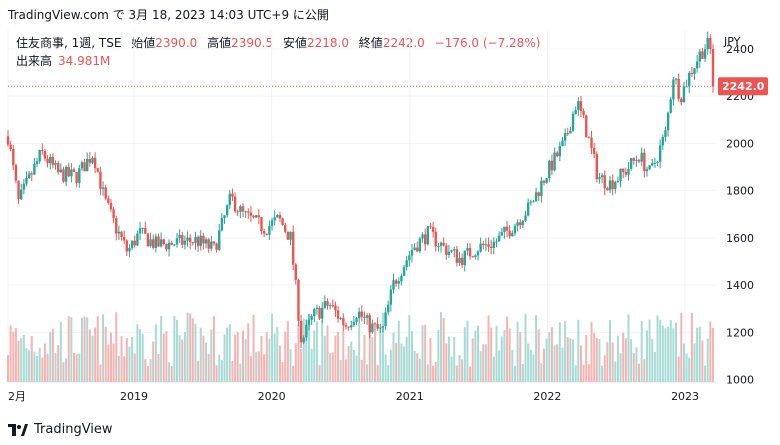 This screenshot has height=445, width=780. Describe the element at coordinates (84, 61) in the screenshot. I see `volume-value: 34.981M` at that location.